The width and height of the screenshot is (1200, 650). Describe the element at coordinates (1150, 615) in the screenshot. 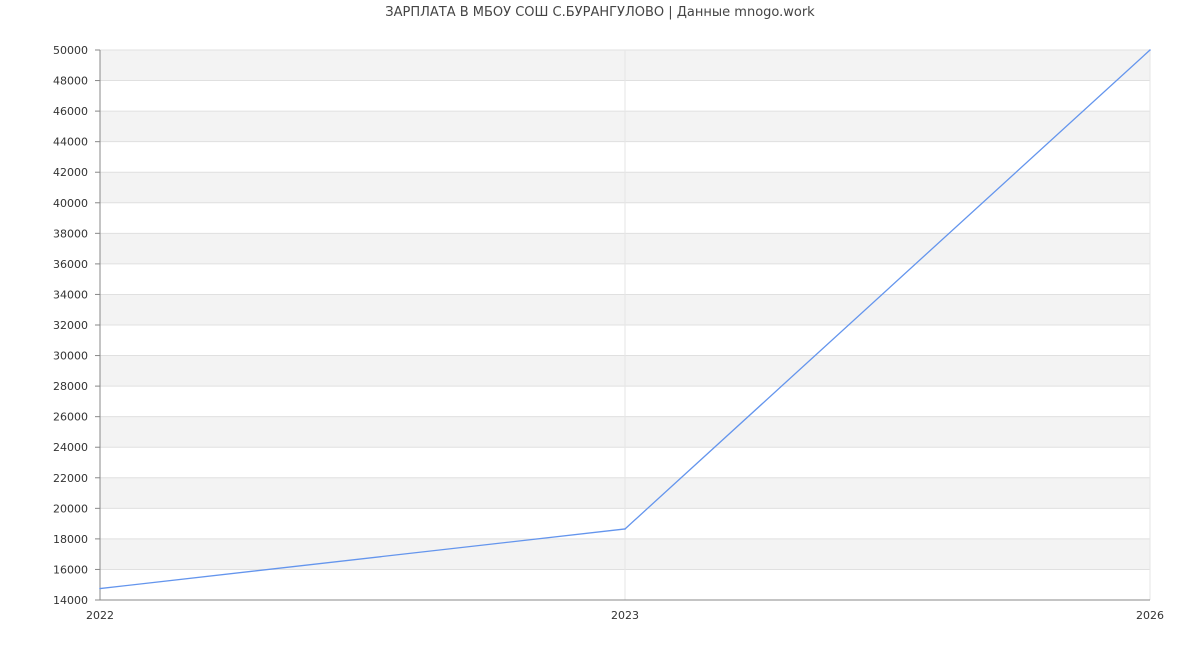

I see `x-tick-label: 2026` at that location.